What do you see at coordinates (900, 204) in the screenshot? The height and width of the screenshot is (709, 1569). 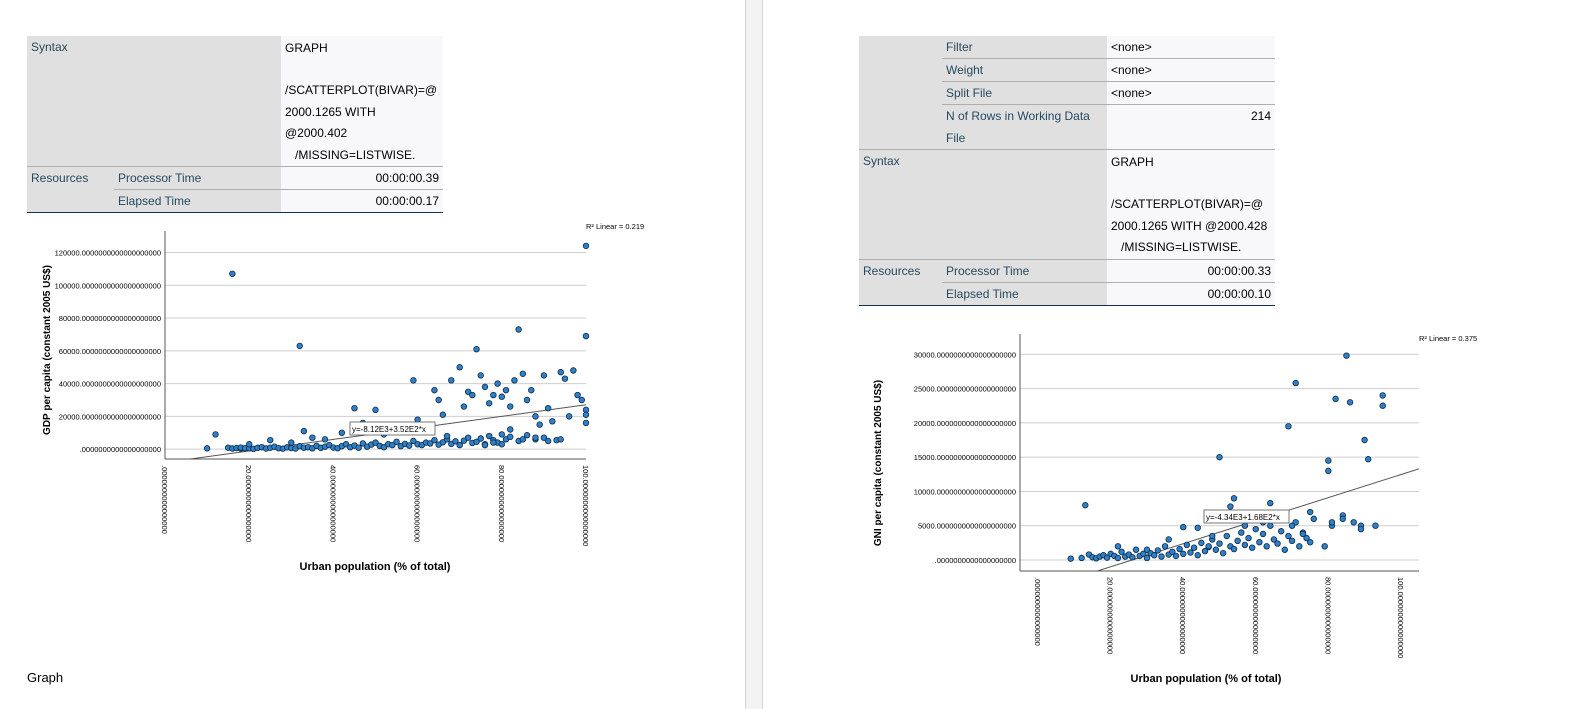 I see `syntax-label-right: Syntax` at bounding box center [900, 204].